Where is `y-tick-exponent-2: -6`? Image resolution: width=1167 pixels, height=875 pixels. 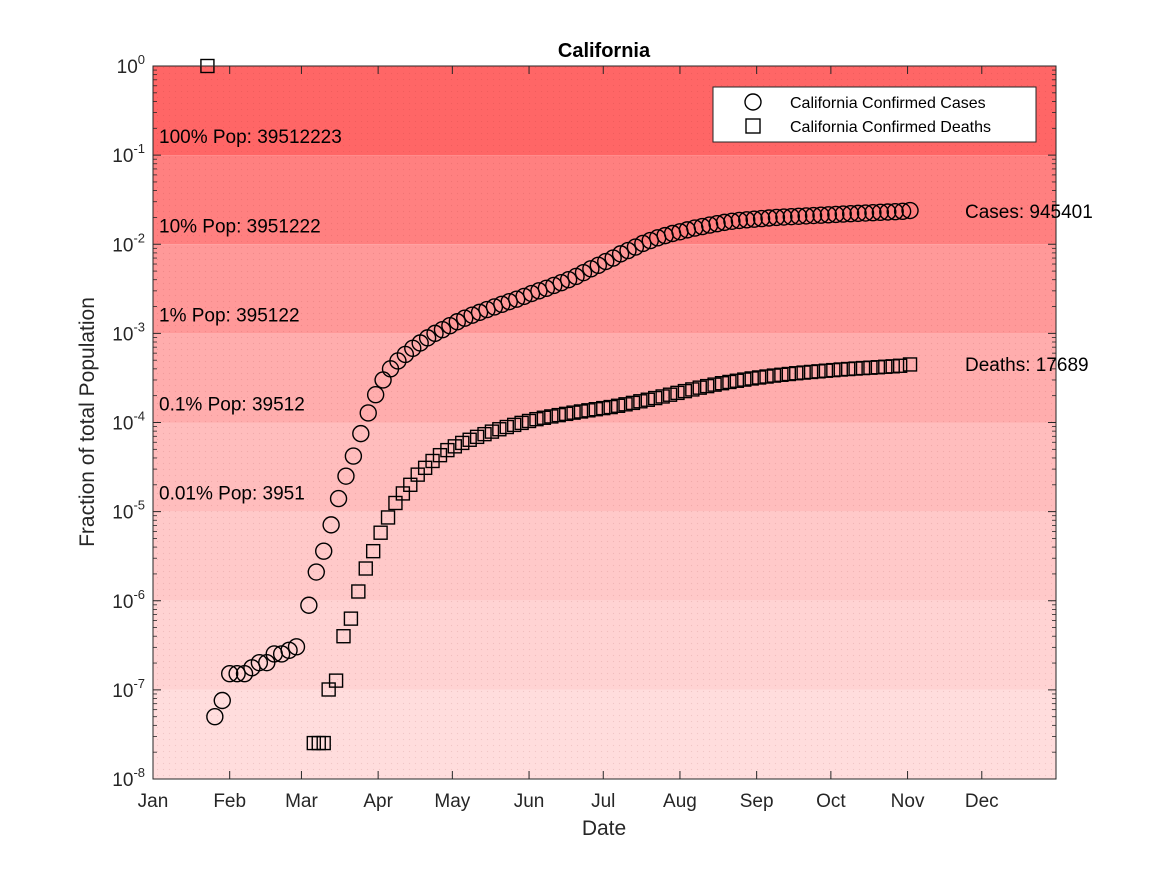 y-tick-exponent-2: -6 is located at coordinates (139, 594).